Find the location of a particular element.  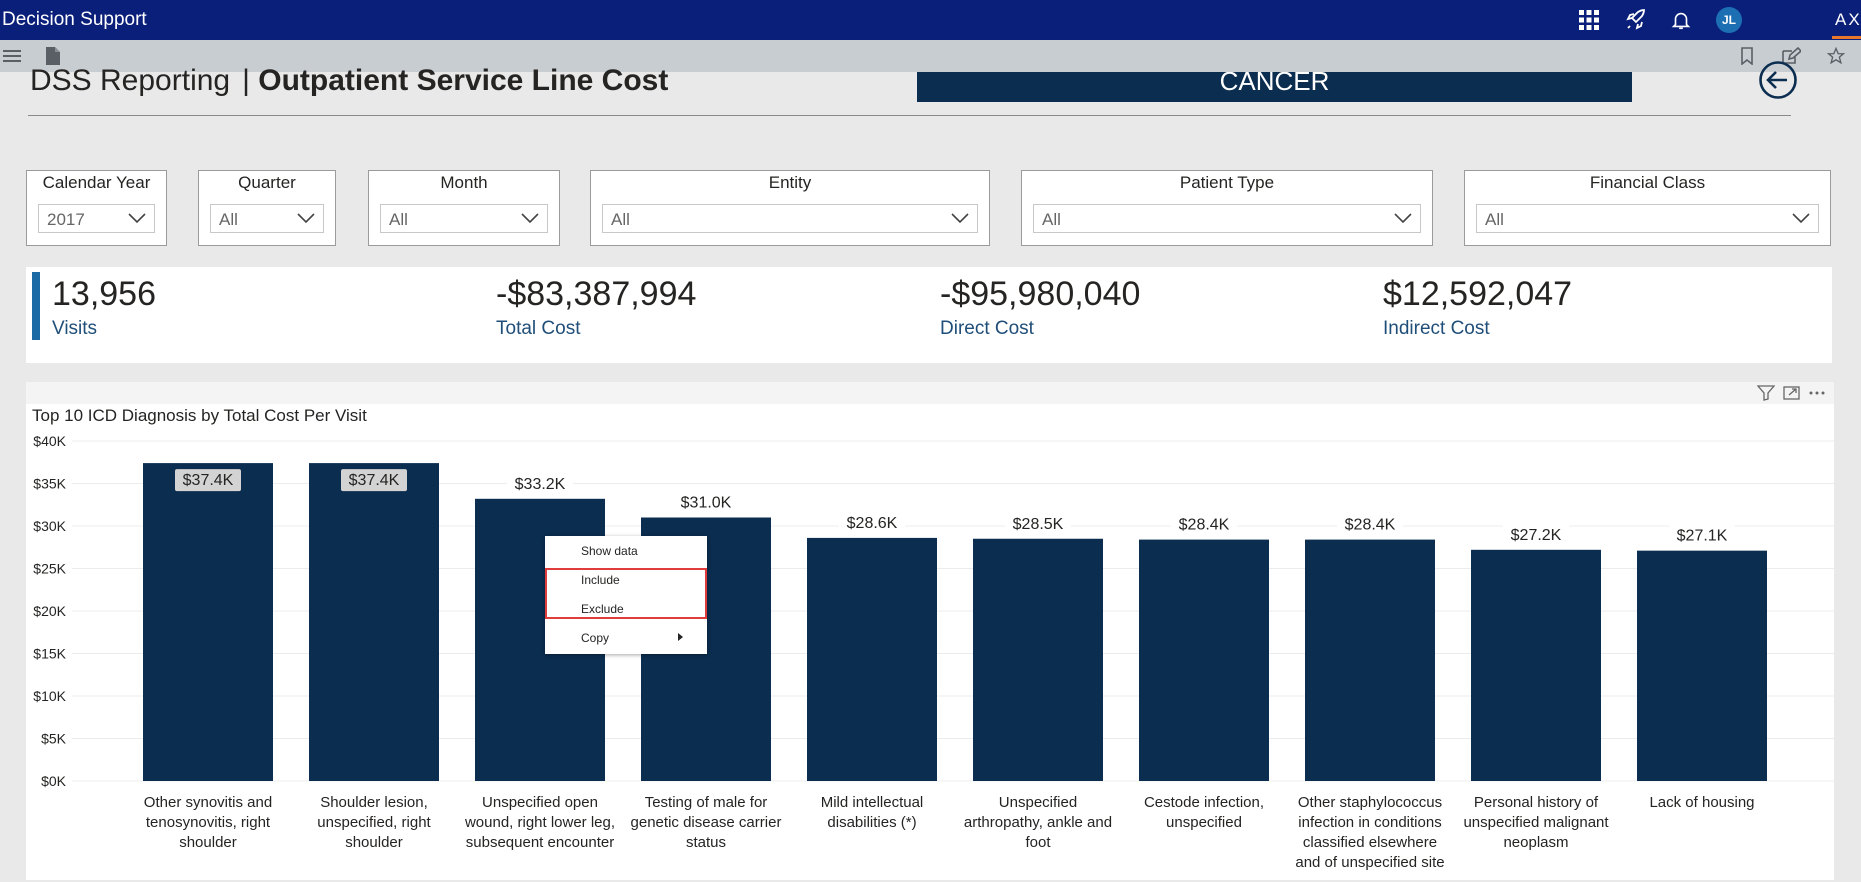

menu-item-copy: Copy is located at coordinates (595, 638).